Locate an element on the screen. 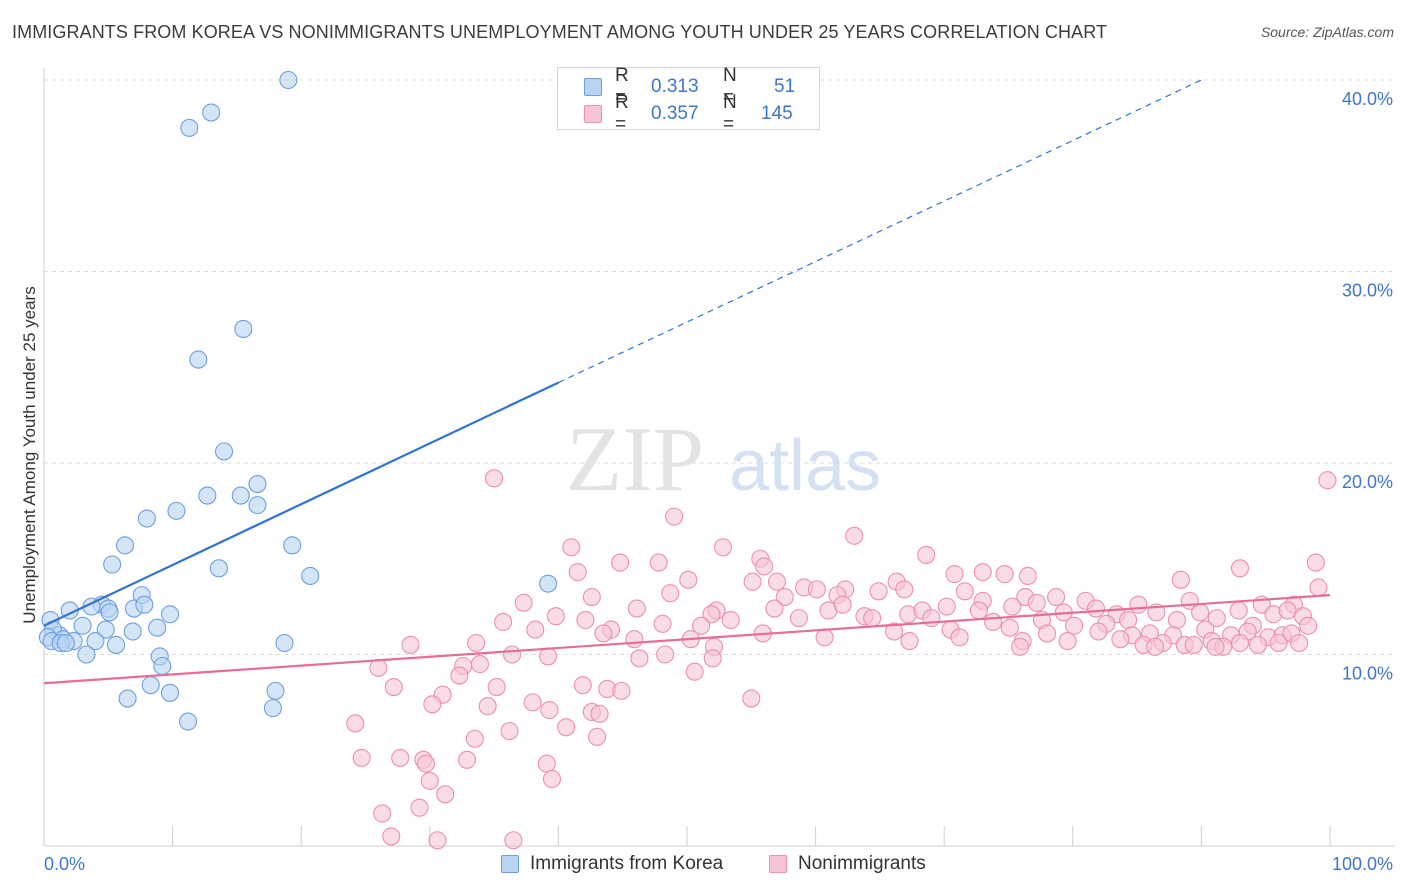 The image size is (1406, 892). y-tick-label: 20.0% is located at coordinates (1367, 482).